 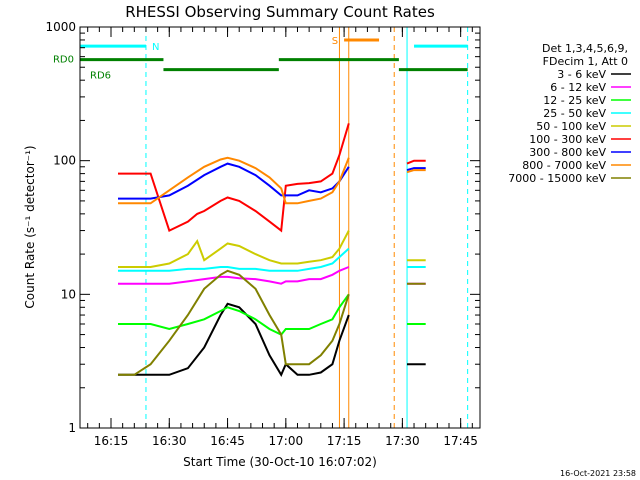 What do you see at coordinates (234, 259) in the screenshot?
I see `series-line-25-50-kev` at bounding box center [234, 259].